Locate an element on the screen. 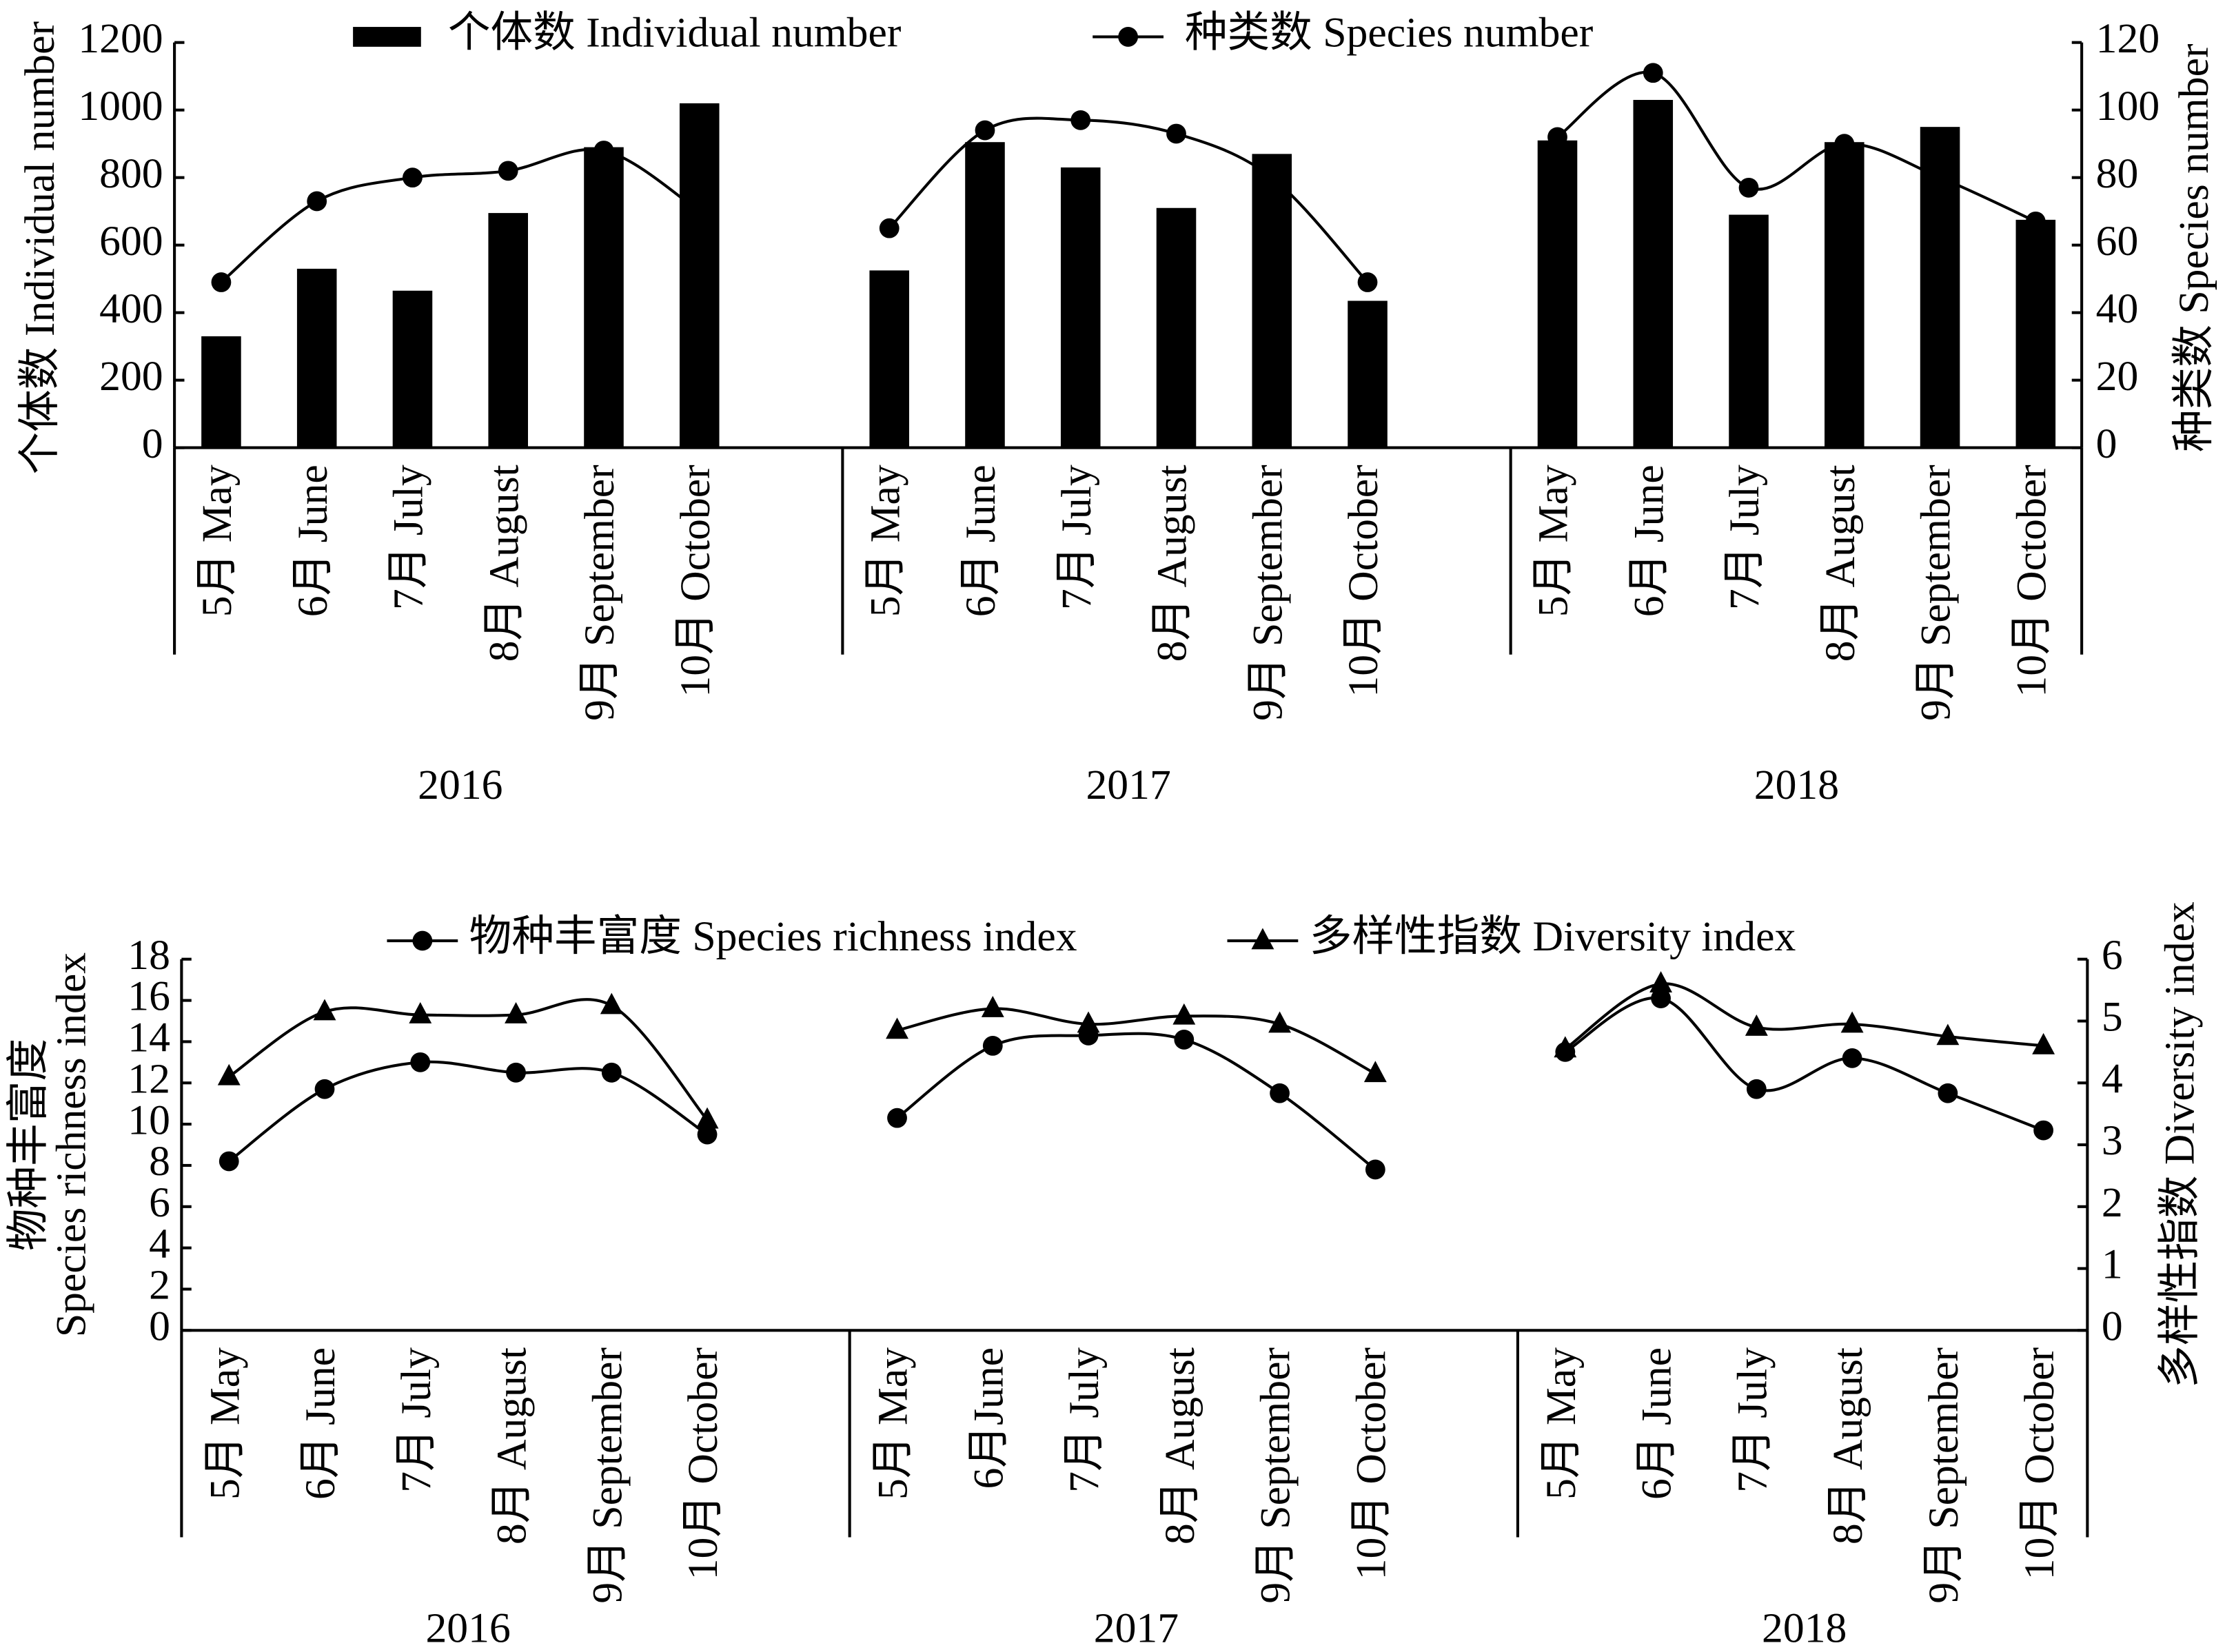 The height and width of the screenshot is (1652, 2225). legend-label: 种类数 Species number is located at coordinates (1389, 34).